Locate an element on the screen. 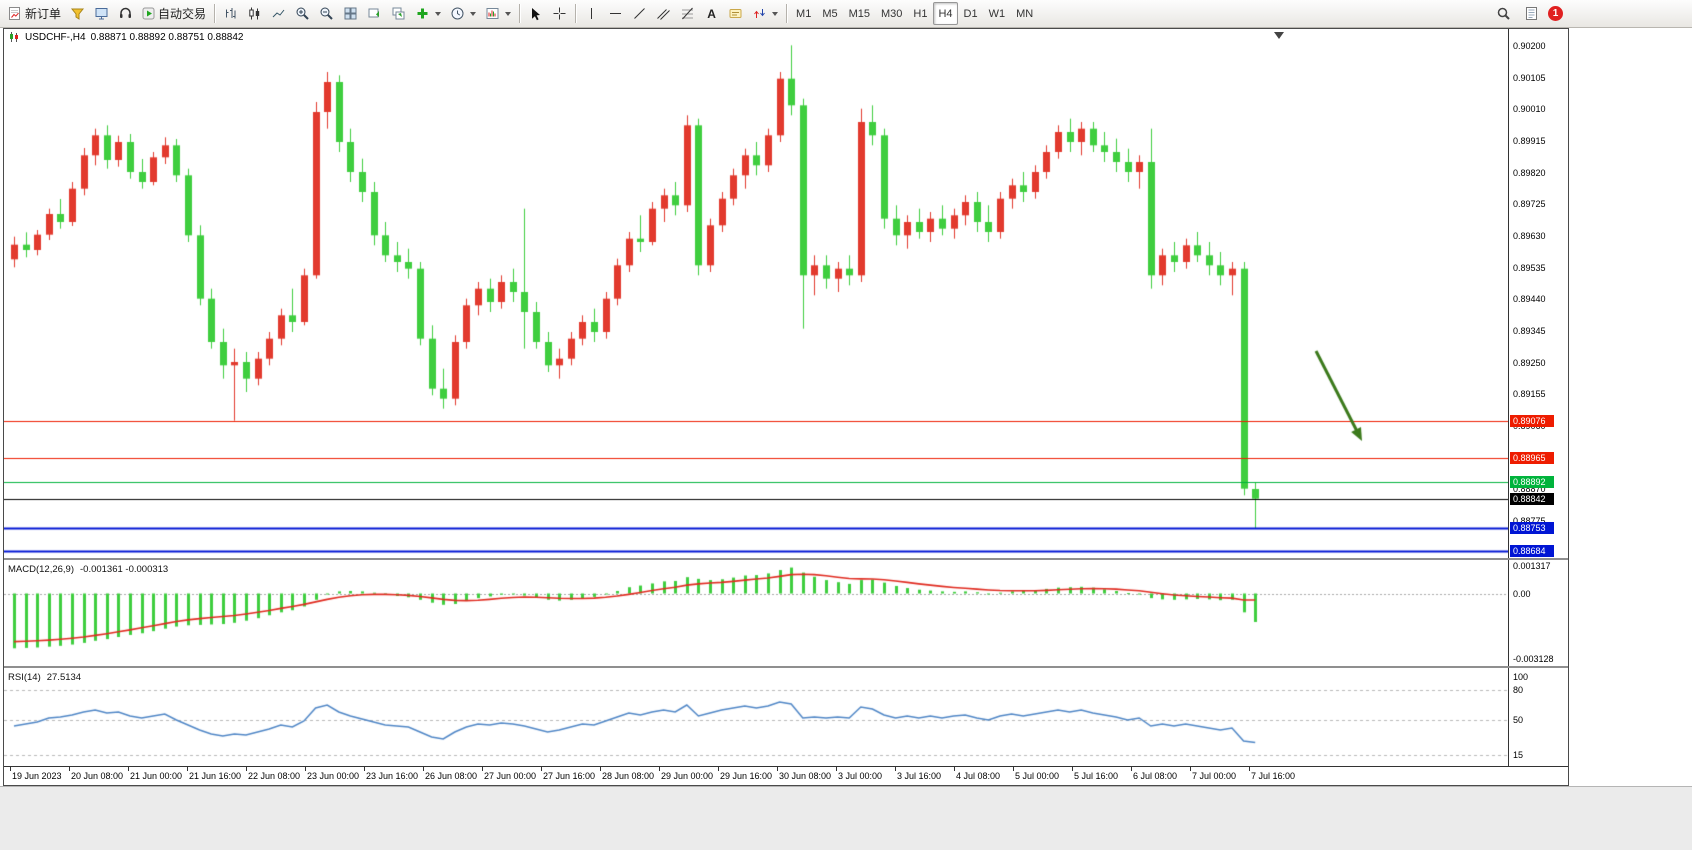 The image size is (1692, 850). timeframe-h1: H1 is located at coordinates (920, 13).